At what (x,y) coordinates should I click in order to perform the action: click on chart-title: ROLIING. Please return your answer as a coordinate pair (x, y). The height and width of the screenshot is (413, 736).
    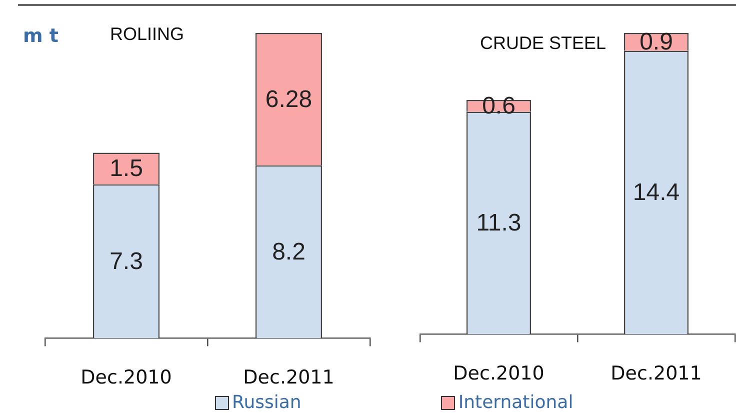
    Looking at the image, I should click on (147, 34).